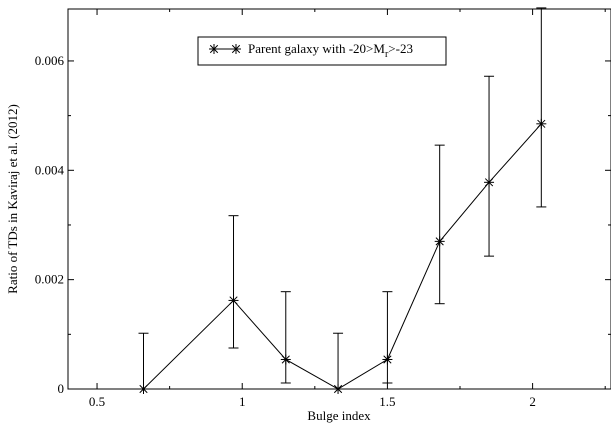 The image size is (611, 423). Describe the element at coordinates (97, 401) in the screenshot. I see `x-tick-label: 0.5` at that location.